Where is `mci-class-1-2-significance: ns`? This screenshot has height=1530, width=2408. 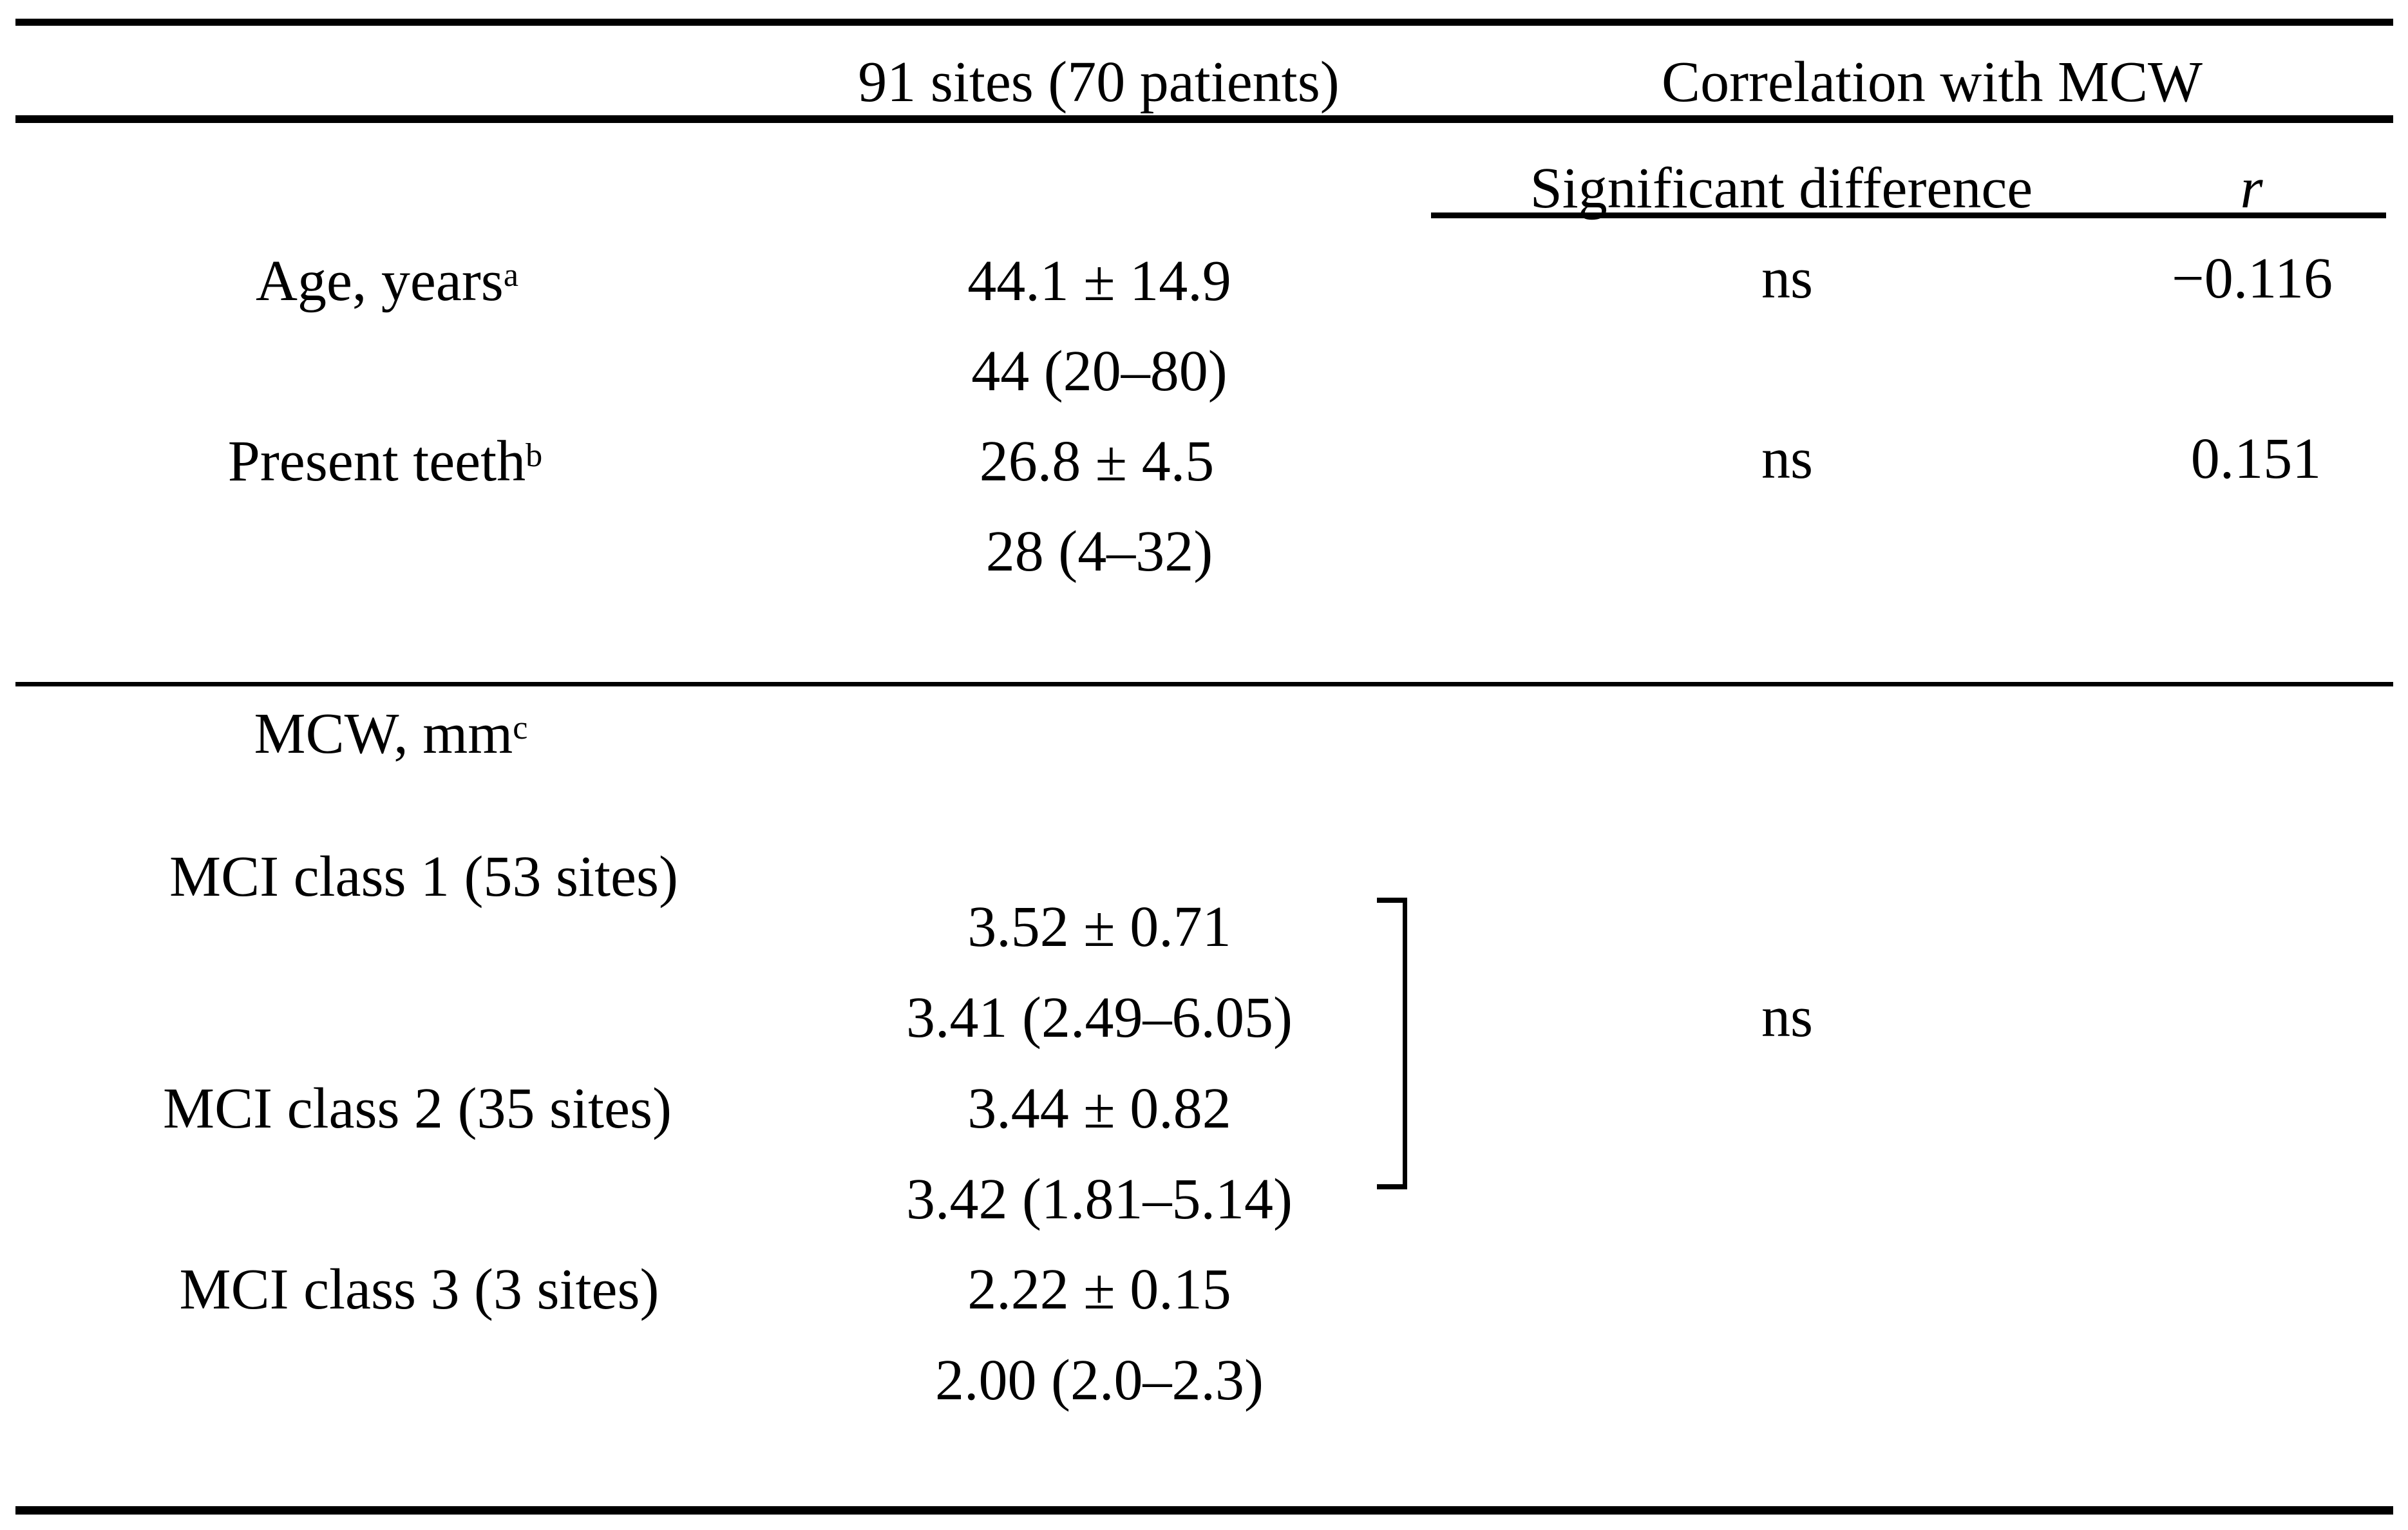 mci-class-1-2-significance: ns is located at coordinates (1787, 1017).